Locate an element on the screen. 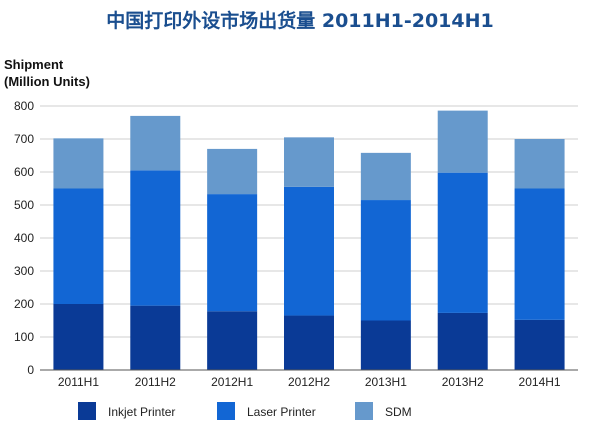 This screenshot has width=600, height=434. y-tick-label: 500 is located at coordinates (24, 205).